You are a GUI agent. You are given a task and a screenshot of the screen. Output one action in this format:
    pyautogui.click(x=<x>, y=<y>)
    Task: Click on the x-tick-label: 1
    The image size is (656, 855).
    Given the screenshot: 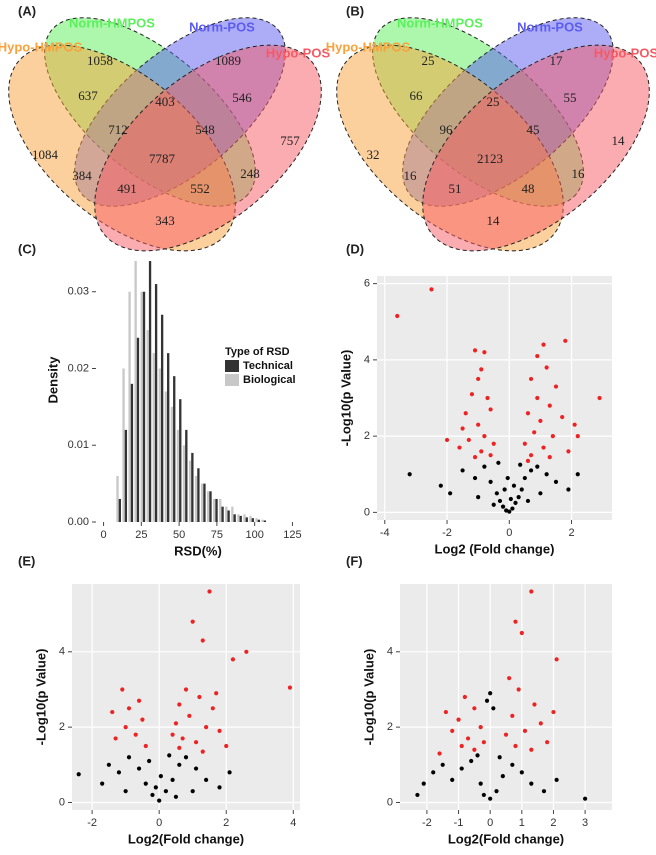 What is the action you would take?
    pyautogui.click(x=522, y=823)
    